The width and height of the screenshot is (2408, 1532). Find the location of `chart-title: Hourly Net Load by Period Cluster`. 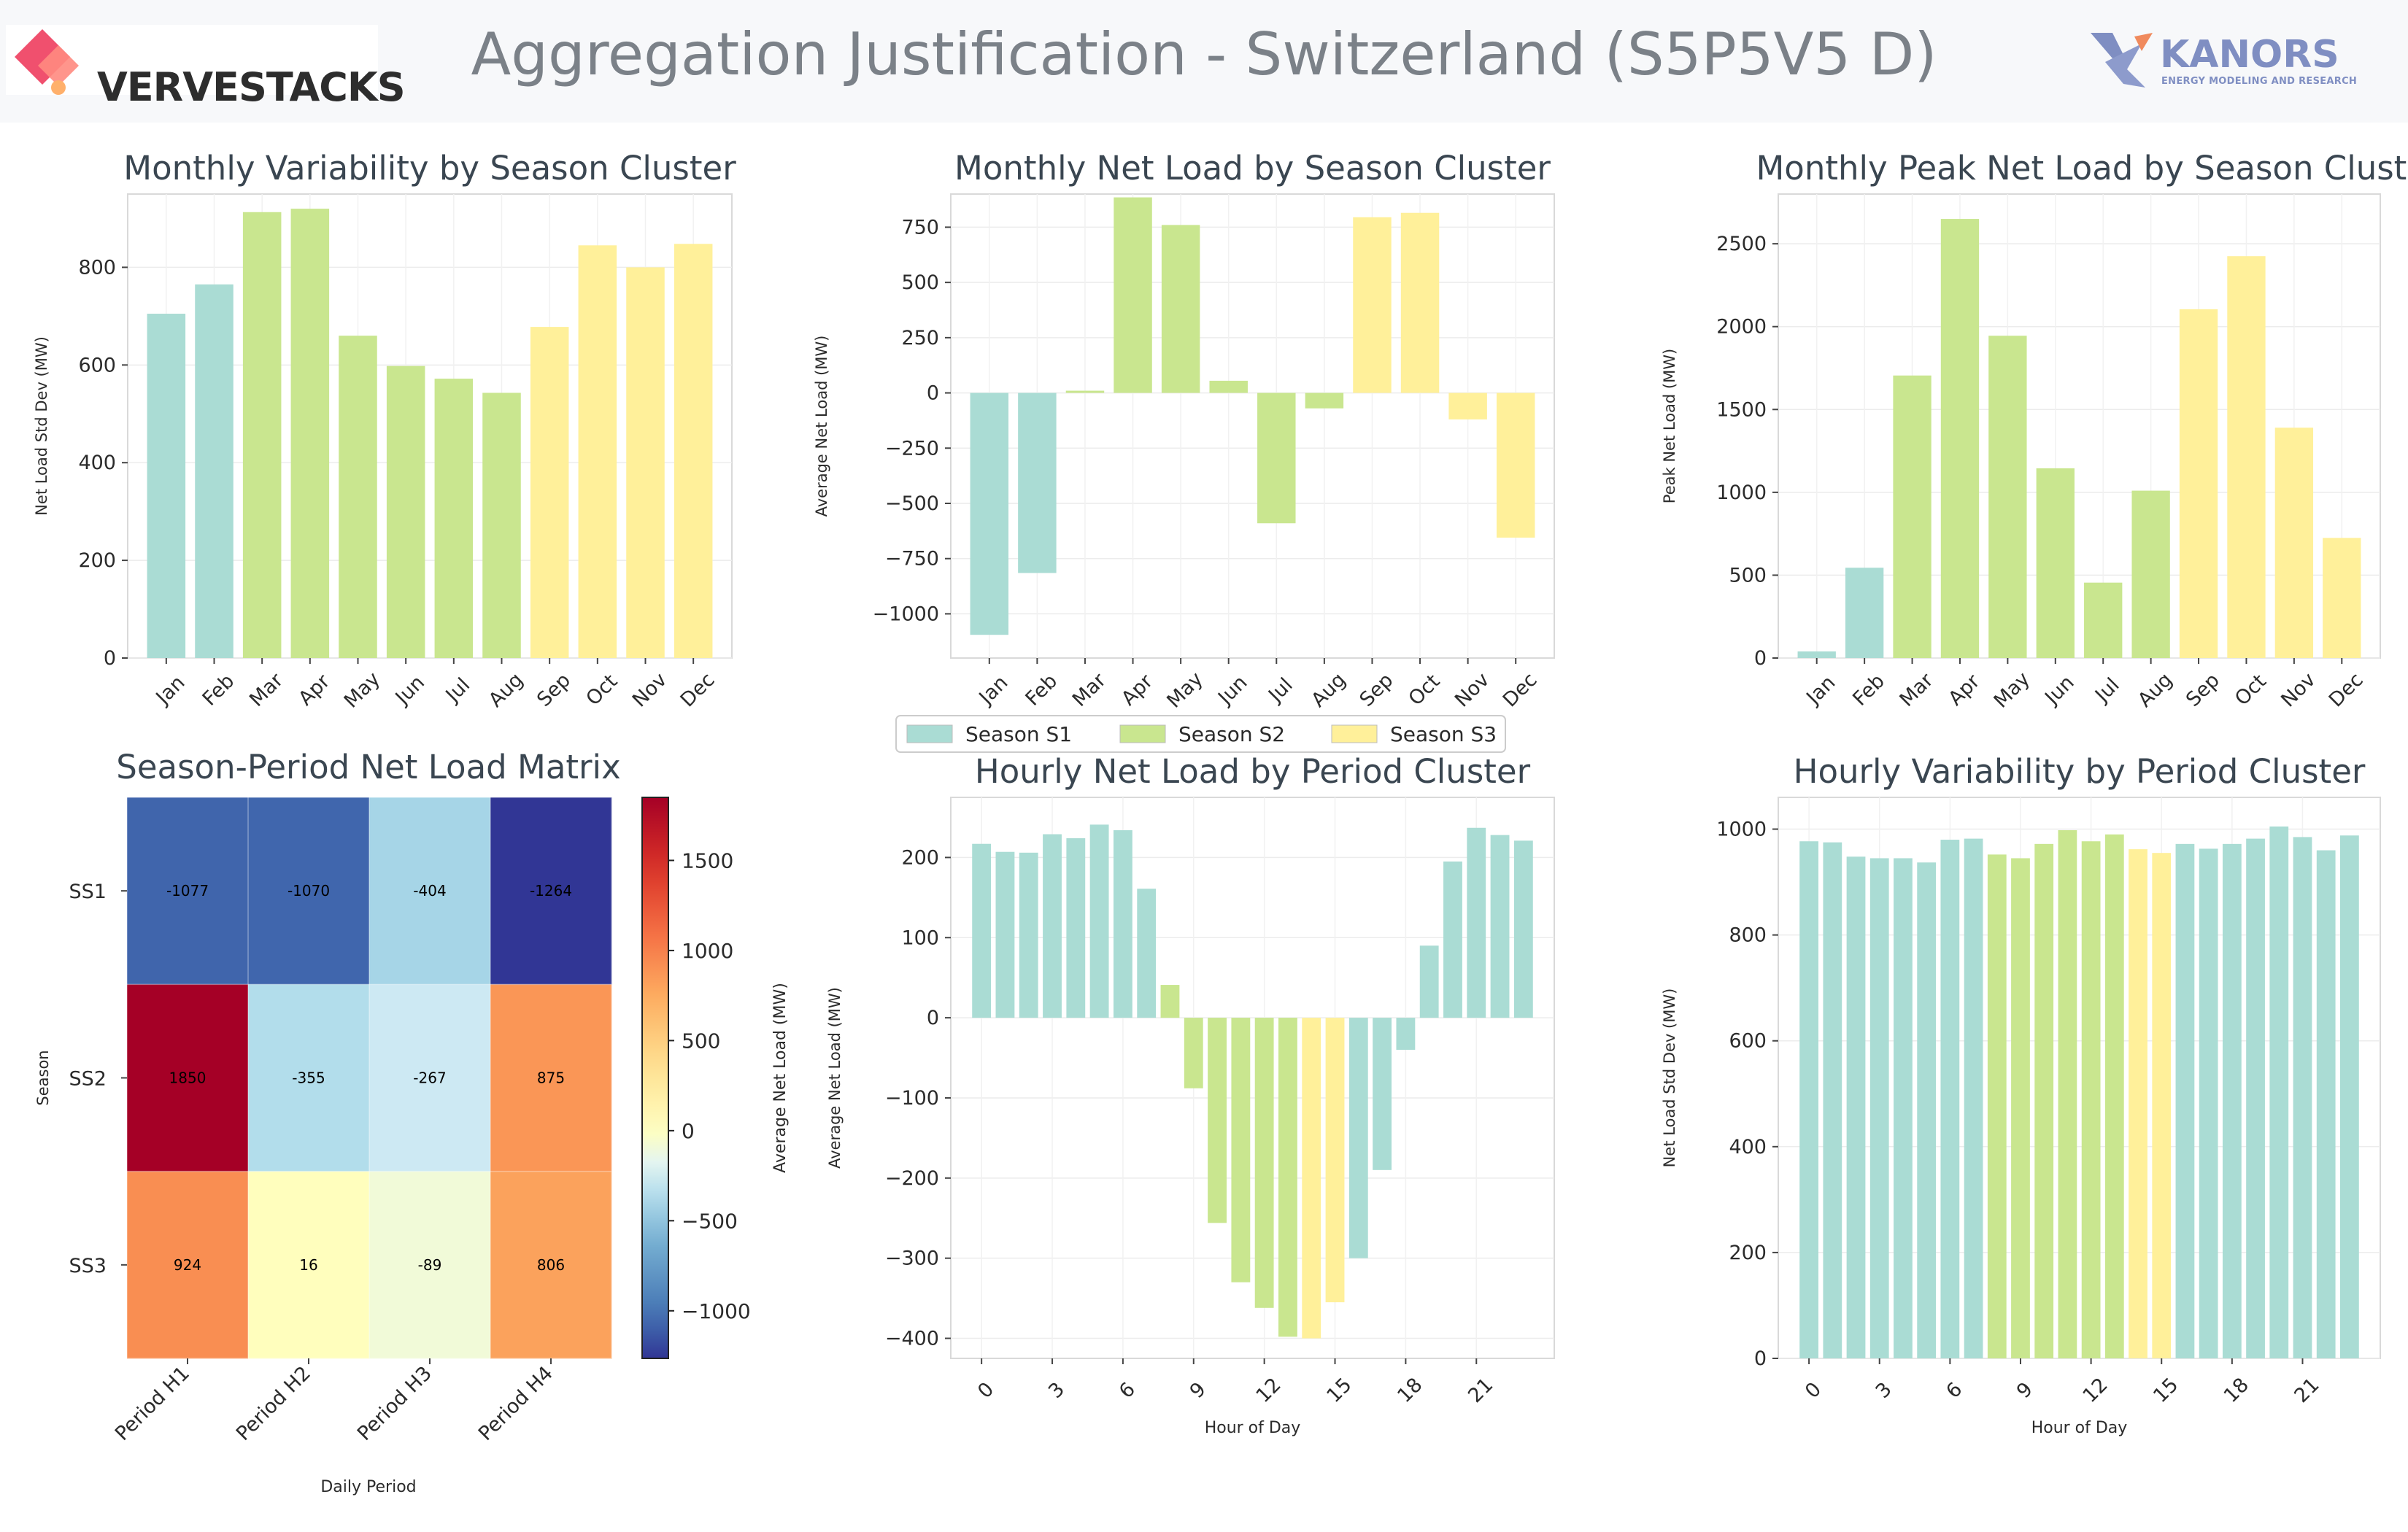

chart-title: Hourly Net Load by Period Cluster is located at coordinates (1253, 771).